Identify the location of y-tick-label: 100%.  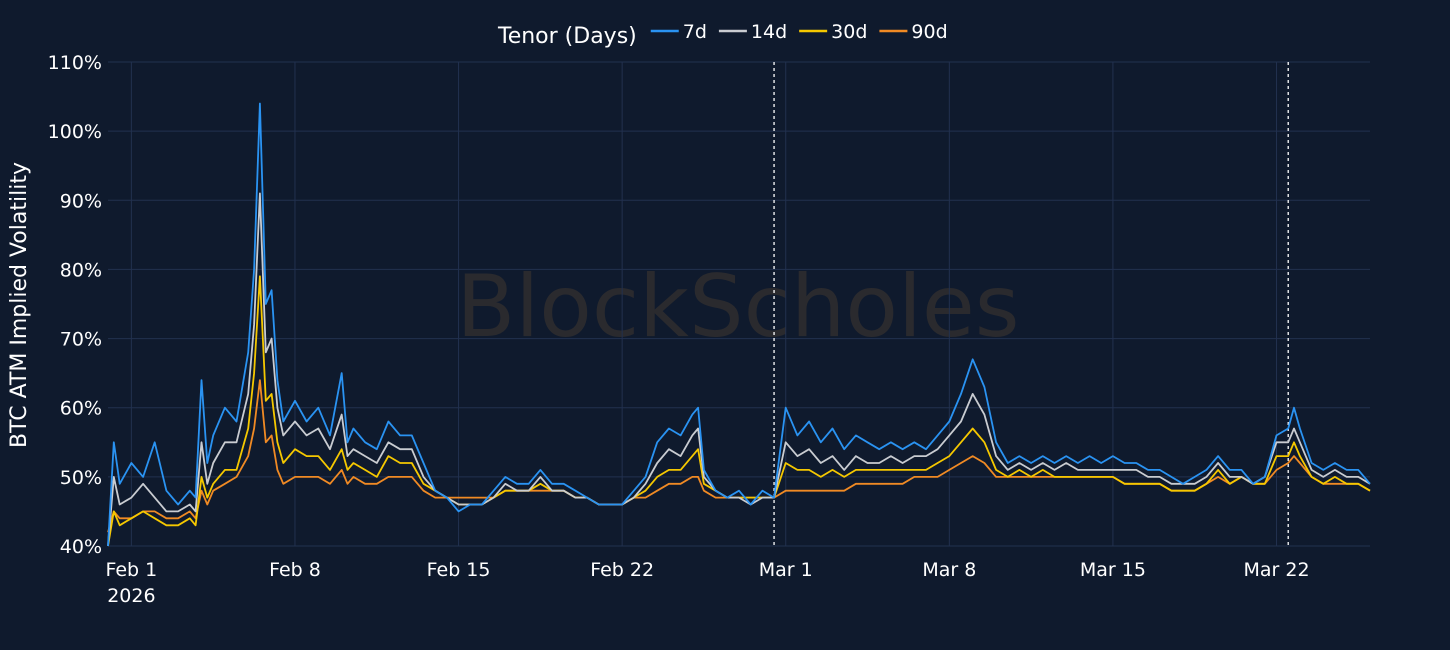
(75, 132).